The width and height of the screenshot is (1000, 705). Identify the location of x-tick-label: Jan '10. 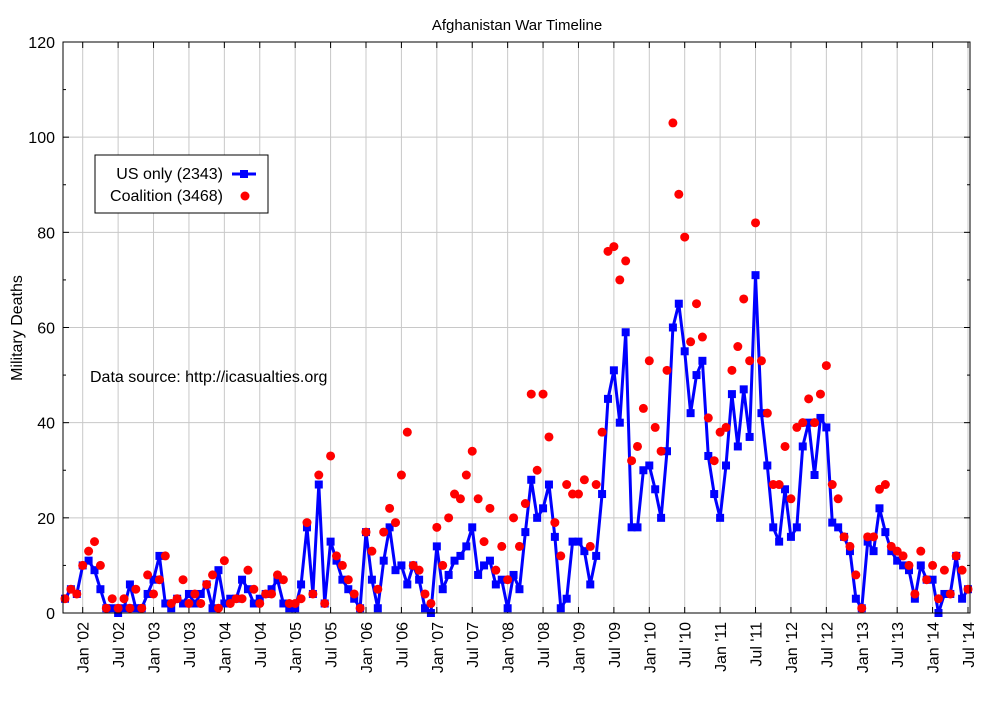
(650, 647).